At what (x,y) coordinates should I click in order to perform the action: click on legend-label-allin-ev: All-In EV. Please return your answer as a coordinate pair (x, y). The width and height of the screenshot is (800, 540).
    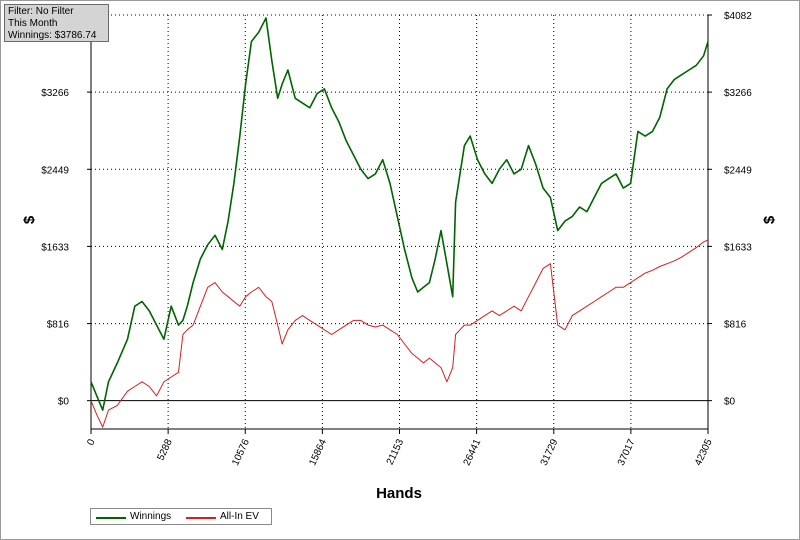
    Looking at the image, I should click on (239, 516).